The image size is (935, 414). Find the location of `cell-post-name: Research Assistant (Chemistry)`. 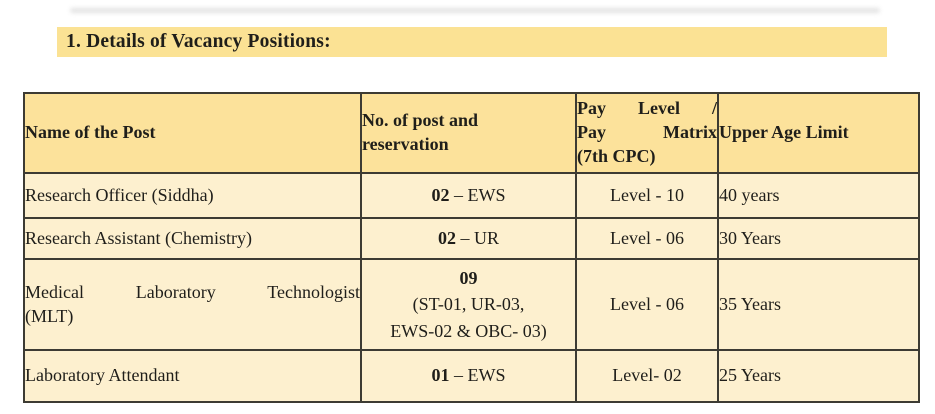

cell-post-name: Research Assistant (Chemistry) is located at coordinates (192, 238).